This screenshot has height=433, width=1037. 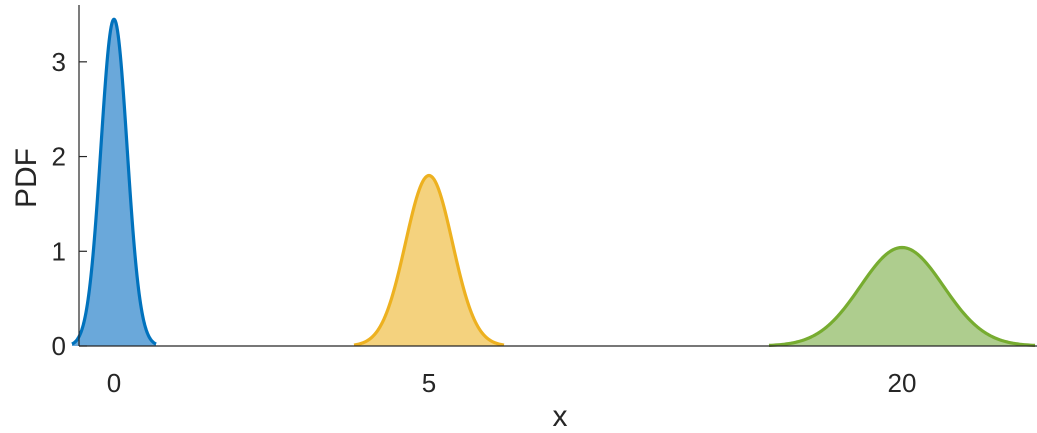 What do you see at coordinates (114, 383) in the screenshot?
I see `x-tick-label-0: 0` at bounding box center [114, 383].